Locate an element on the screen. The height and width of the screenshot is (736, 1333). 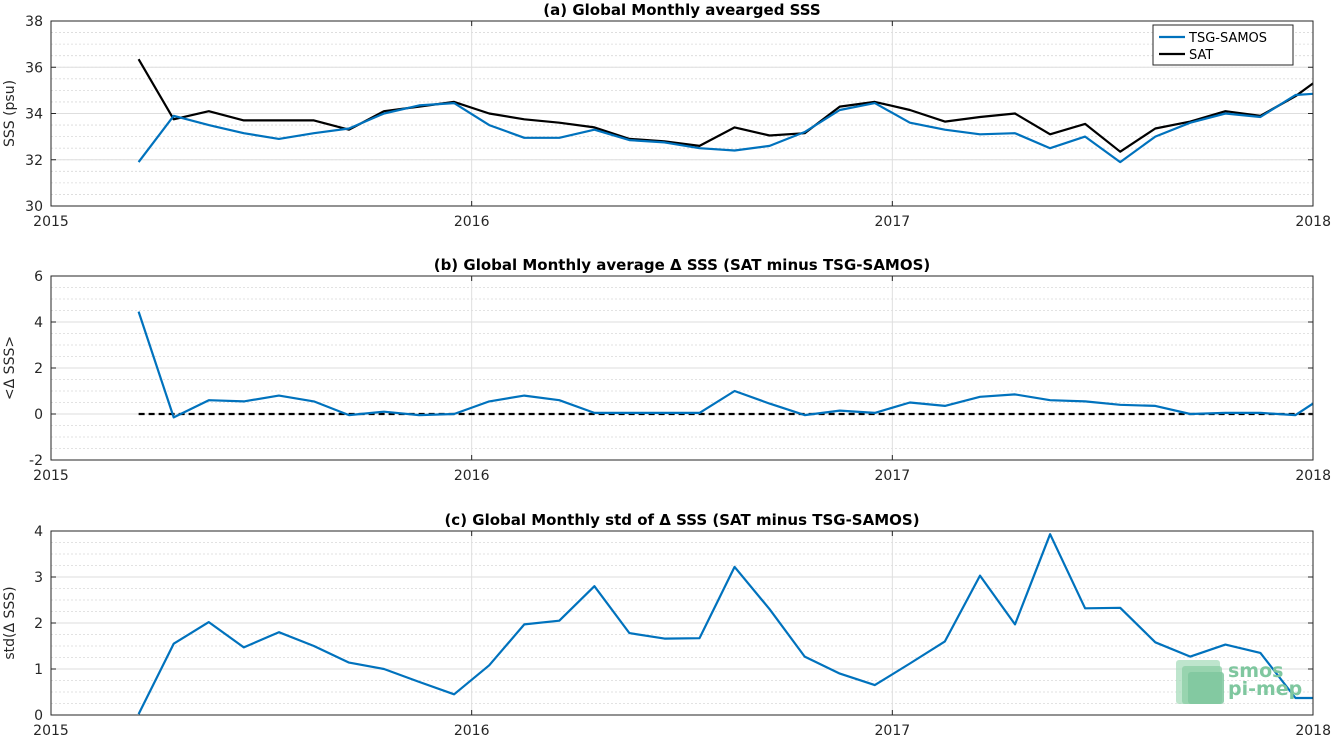
y-axis-label: <Δ SSS> is located at coordinates (10, 368).